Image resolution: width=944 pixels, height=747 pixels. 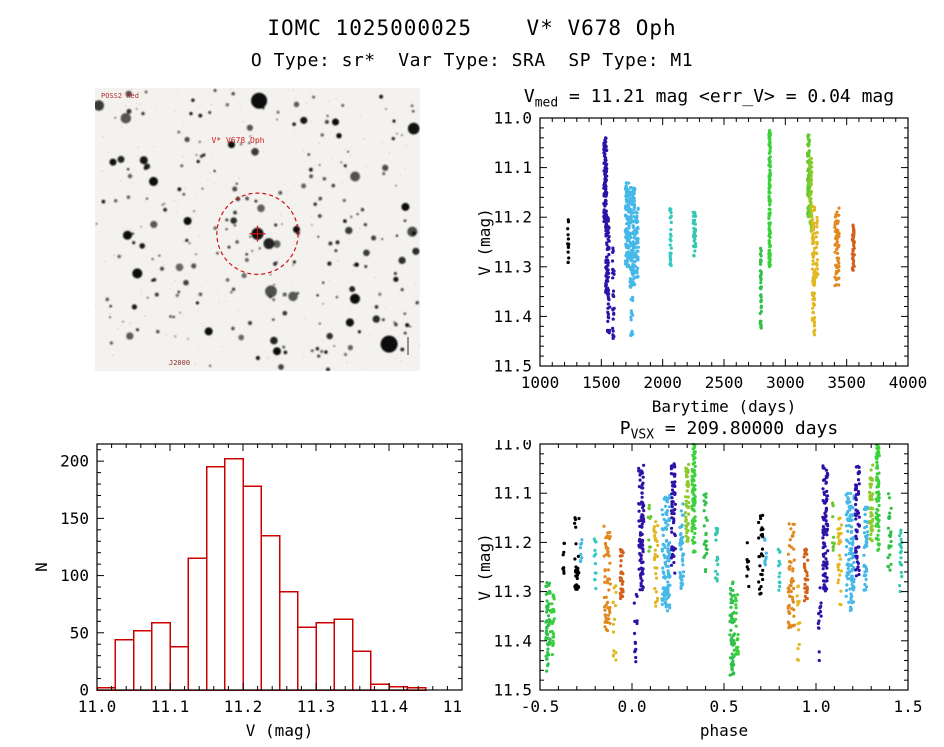 I want to click on svg-text: 150, so click(x=74, y=518).